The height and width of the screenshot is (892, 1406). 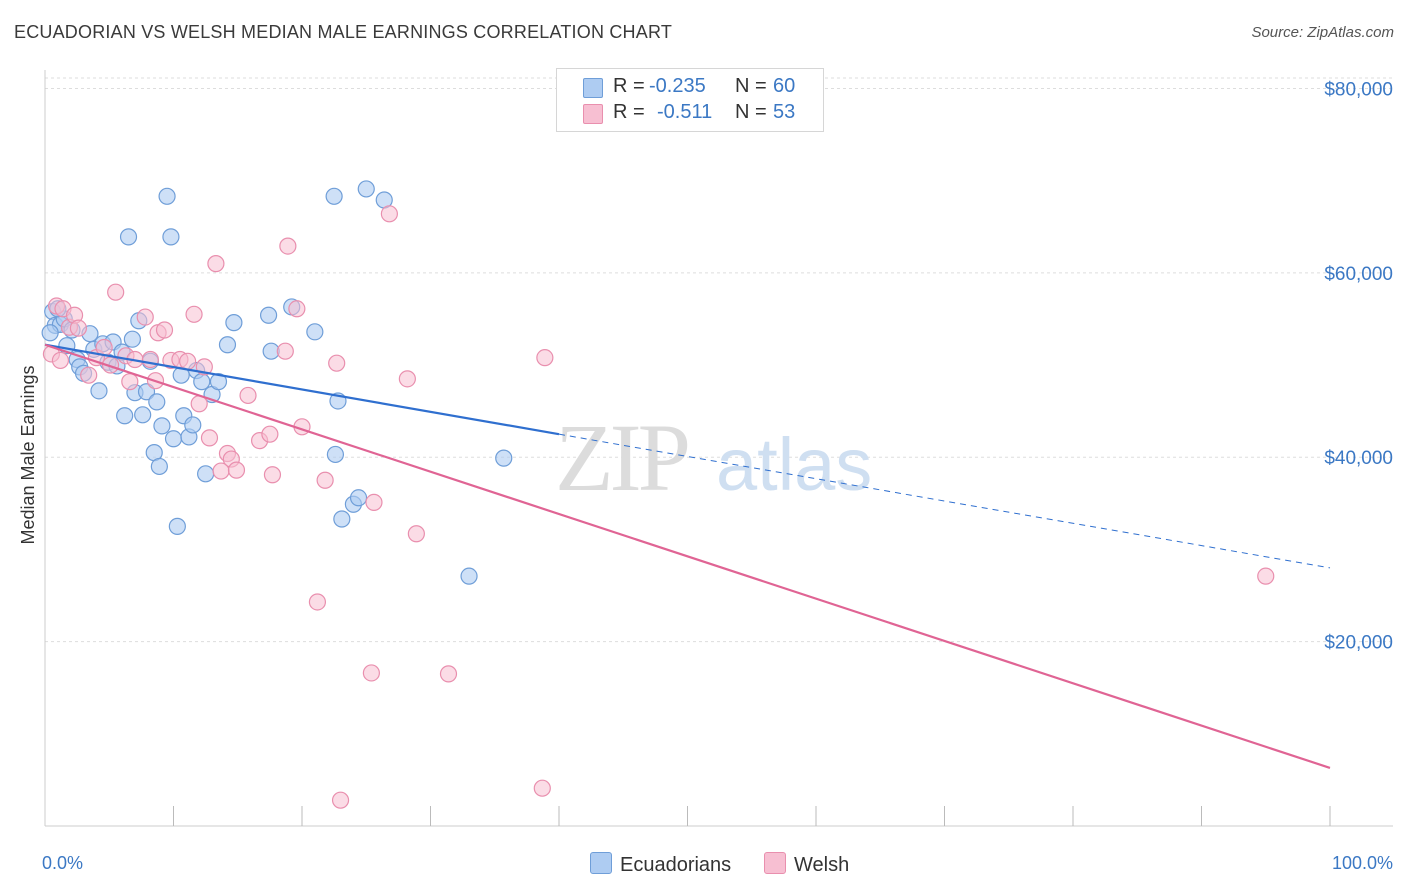 I want to click on x-tick-label-min: 0.0%, so click(x=62, y=863).